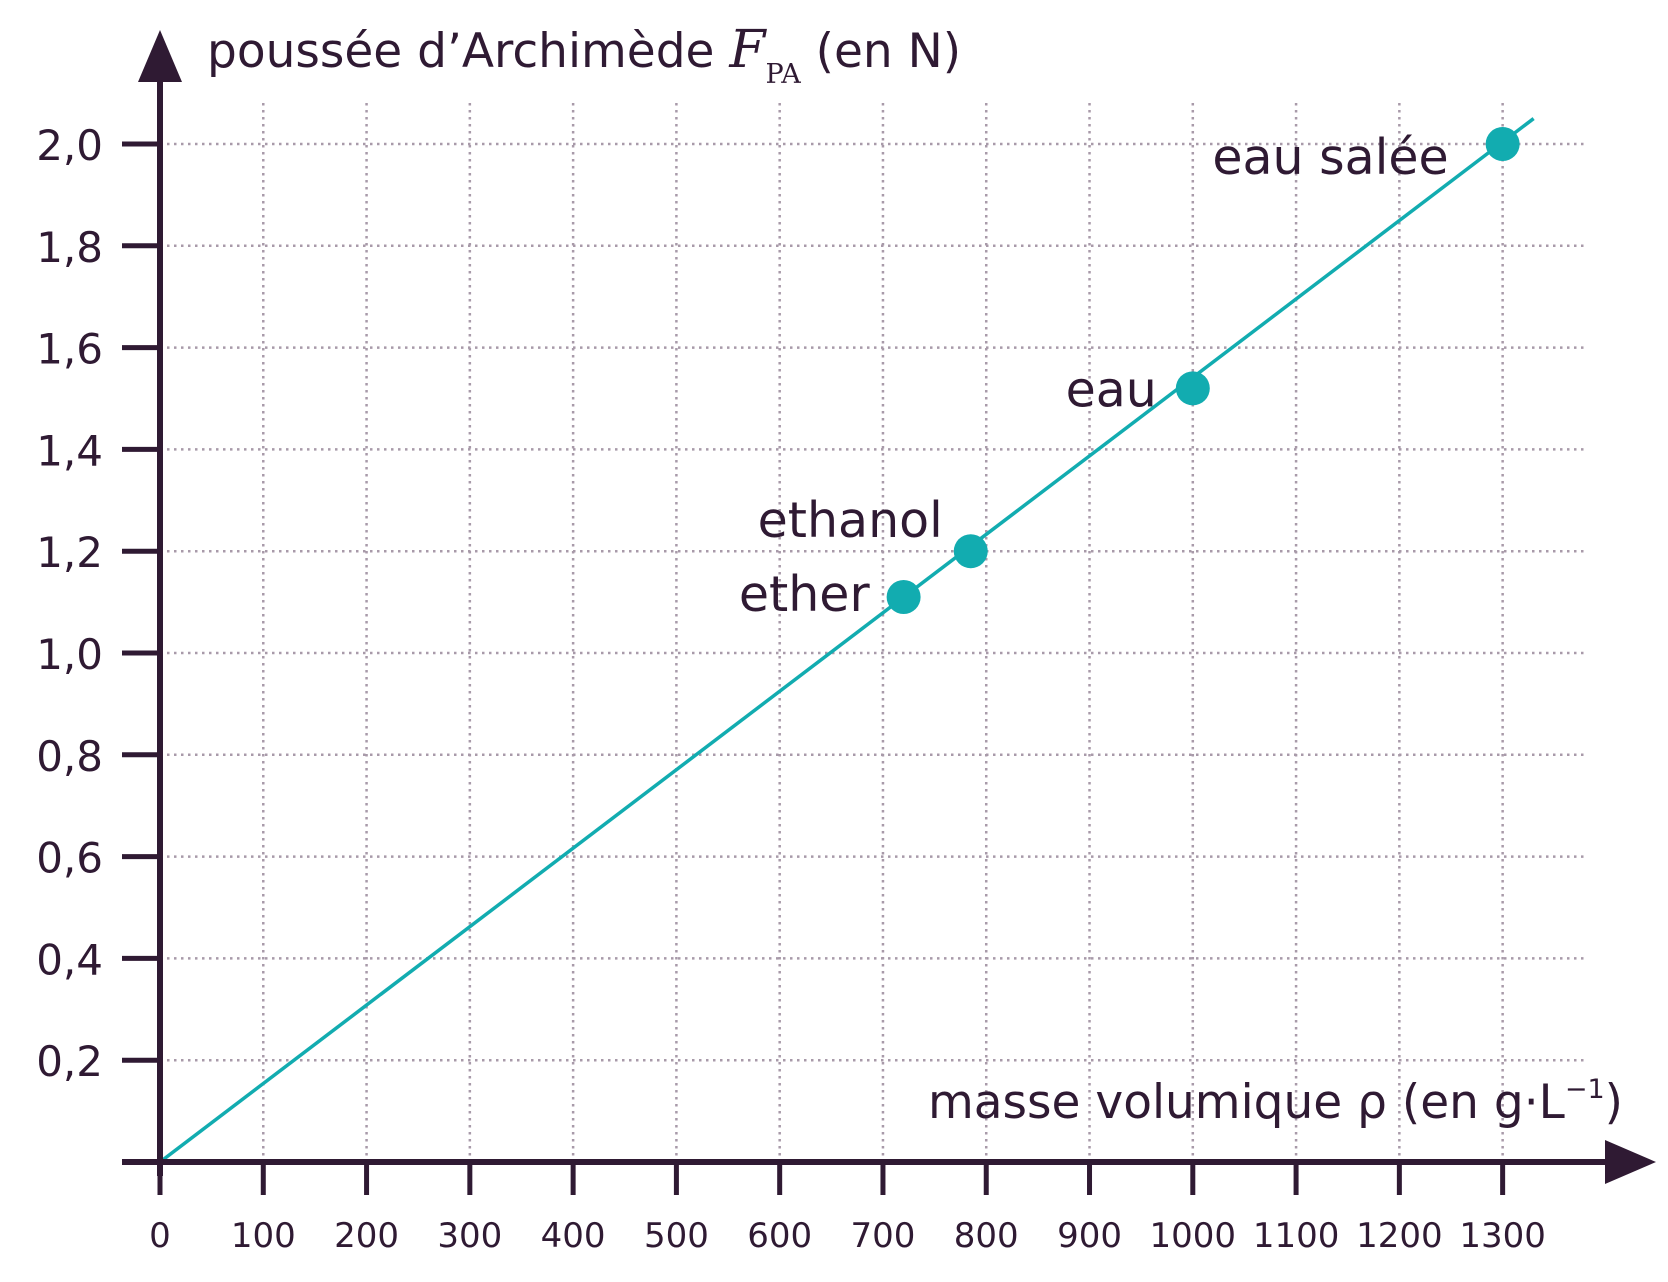  What do you see at coordinates (69, 349) in the screenshot?
I see `y-tick-label: 1,6` at bounding box center [69, 349].